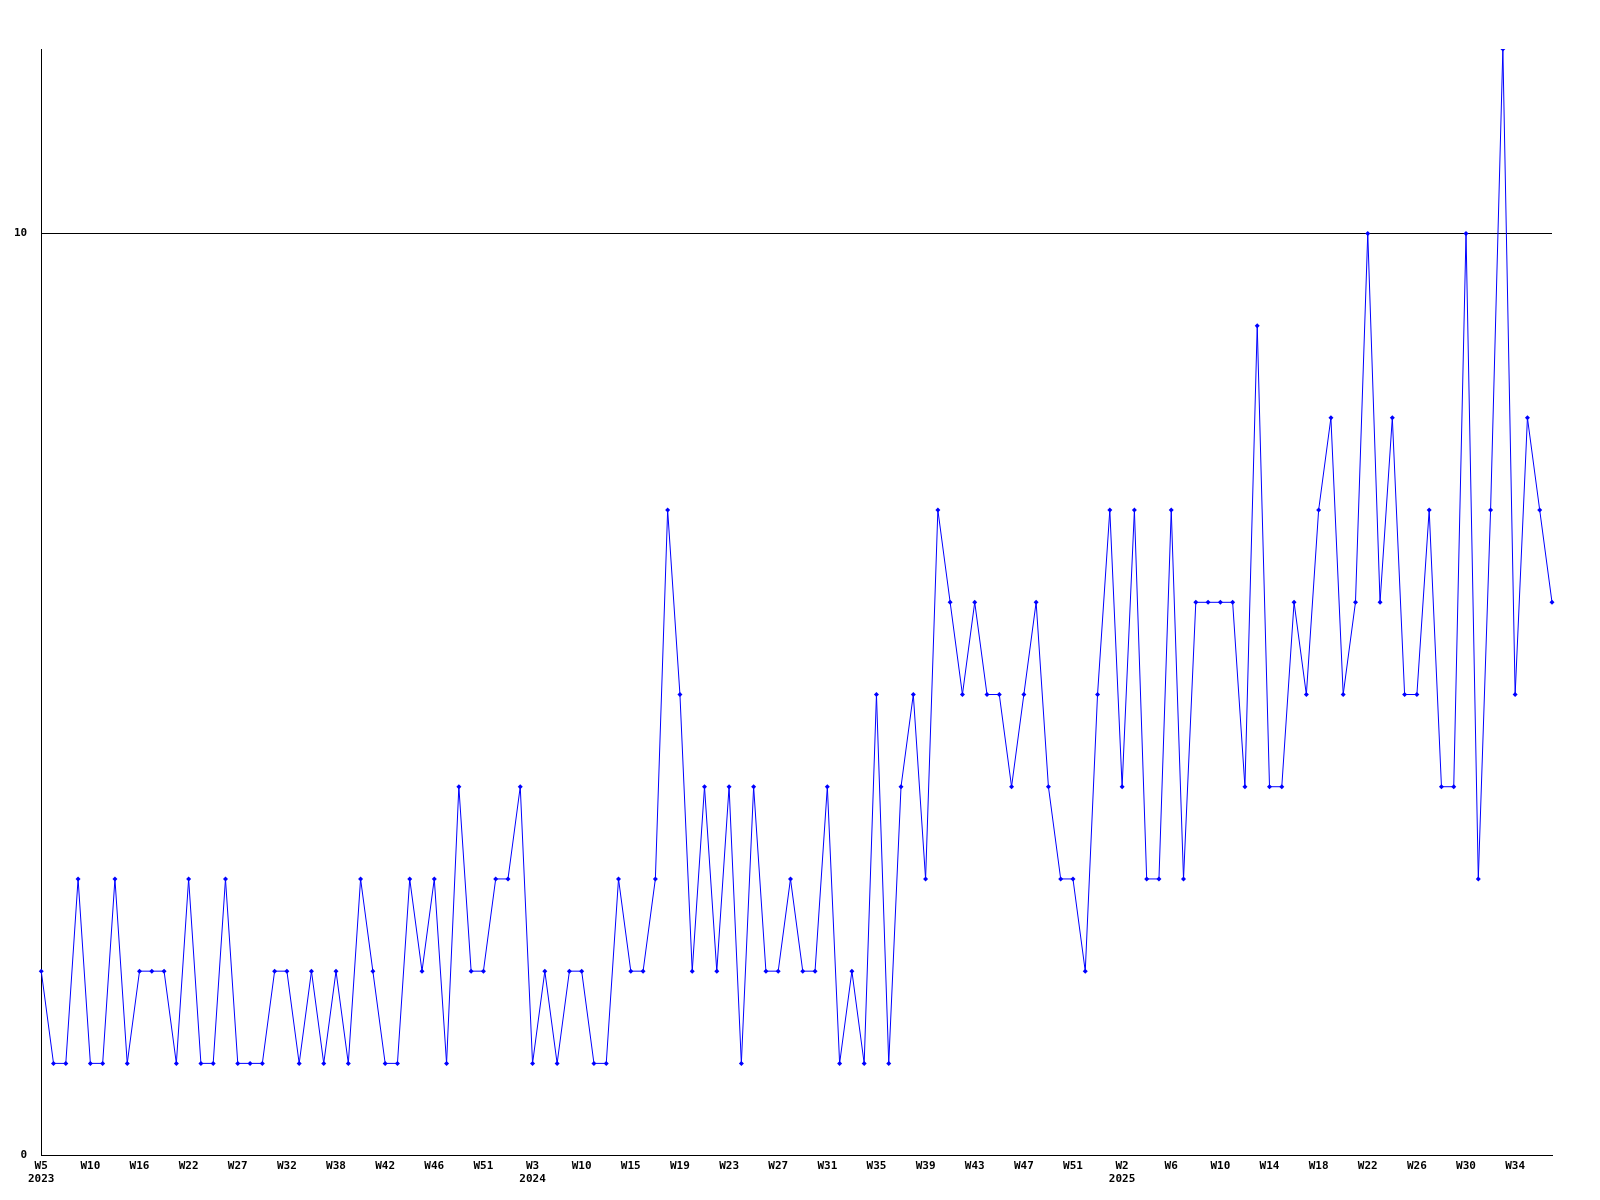 The image size is (1600, 1200). Describe the element at coordinates (1466, 1166) in the screenshot. I see `x-tick-label: W30` at that location.